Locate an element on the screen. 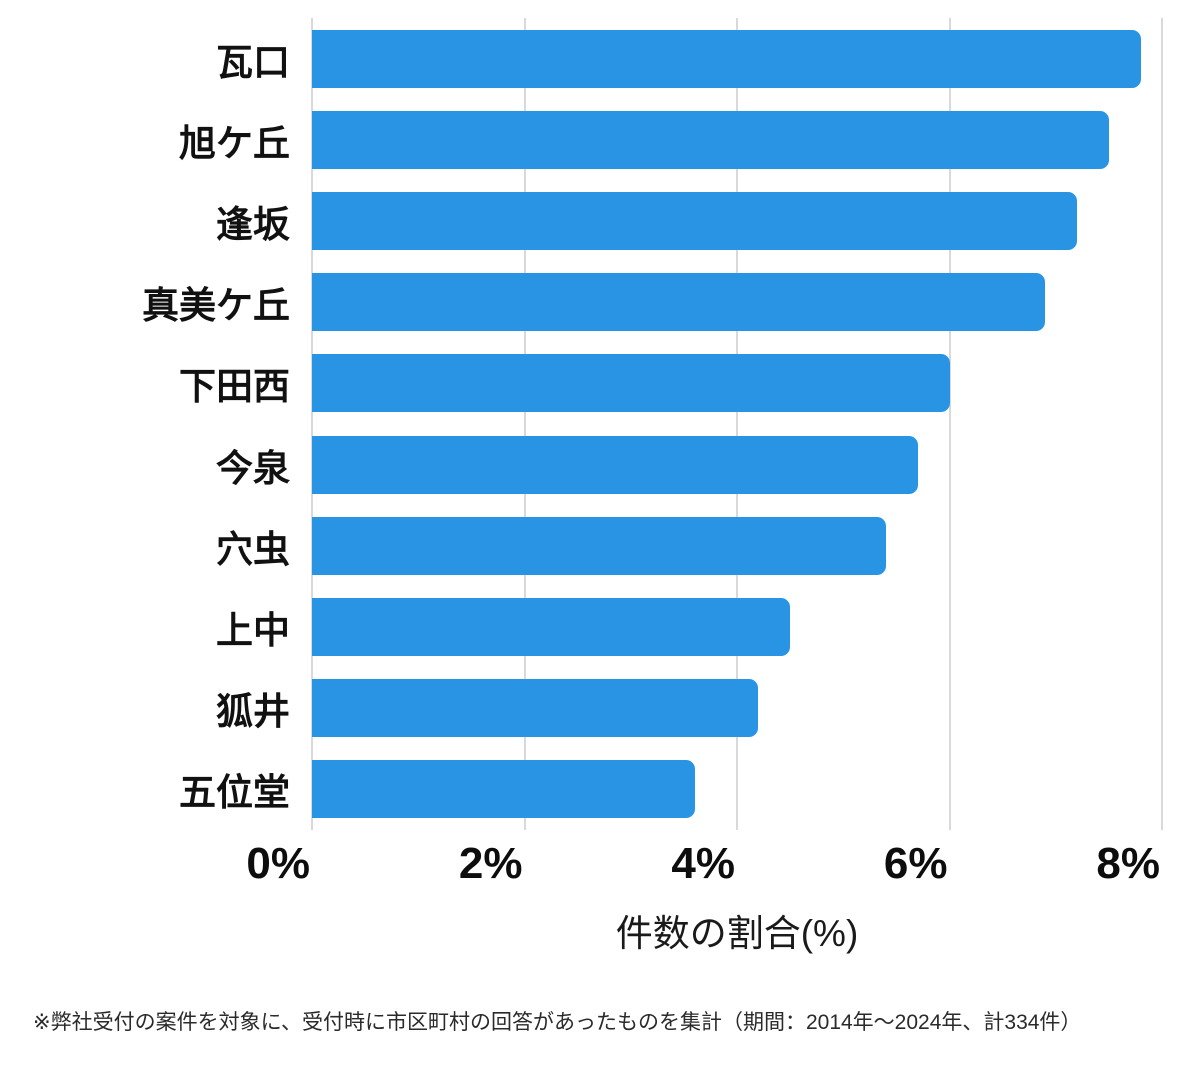 The width and height of the screenshot is (1200, 1069). x-tick-label: 6% is located at coordinates (915, 863).